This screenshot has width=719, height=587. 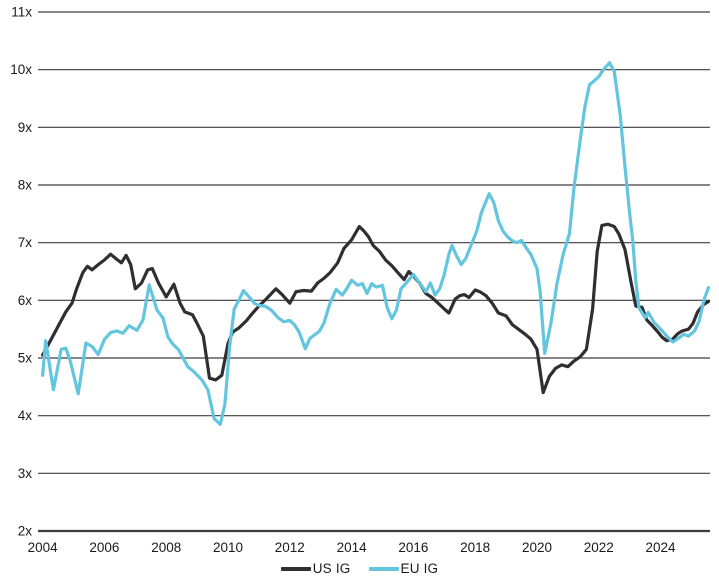 I want to click on x-axis-label: 2022, so click(x=599, y=547).